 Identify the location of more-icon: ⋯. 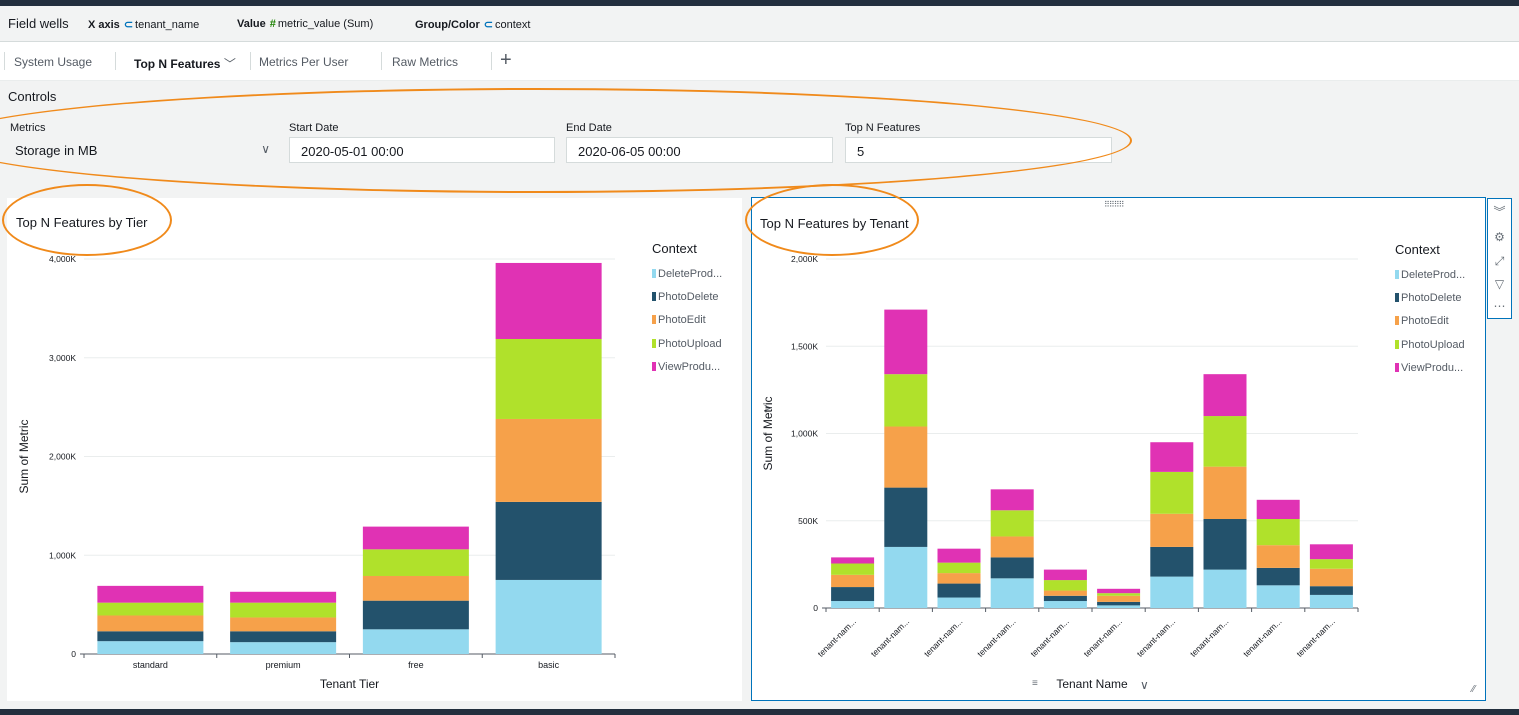
(1499, 306).